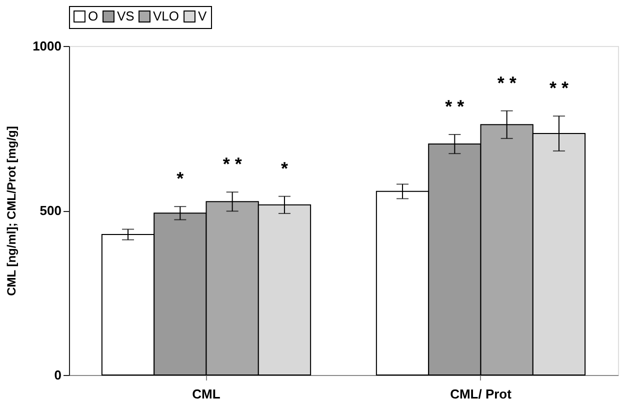 The image size is (643, 409). What do you see at coordinates (126, 16) in the screenshot?
I see `legend-label: VS` at bounding box center [126, 16].